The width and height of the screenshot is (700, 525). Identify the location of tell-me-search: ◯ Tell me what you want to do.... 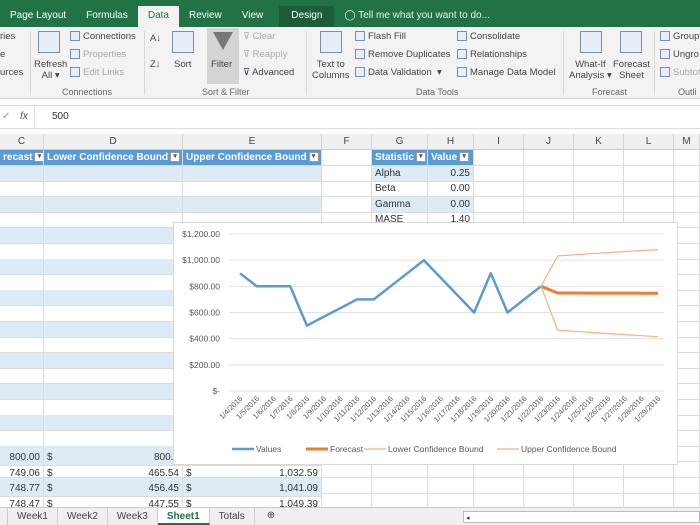
(417, 16).